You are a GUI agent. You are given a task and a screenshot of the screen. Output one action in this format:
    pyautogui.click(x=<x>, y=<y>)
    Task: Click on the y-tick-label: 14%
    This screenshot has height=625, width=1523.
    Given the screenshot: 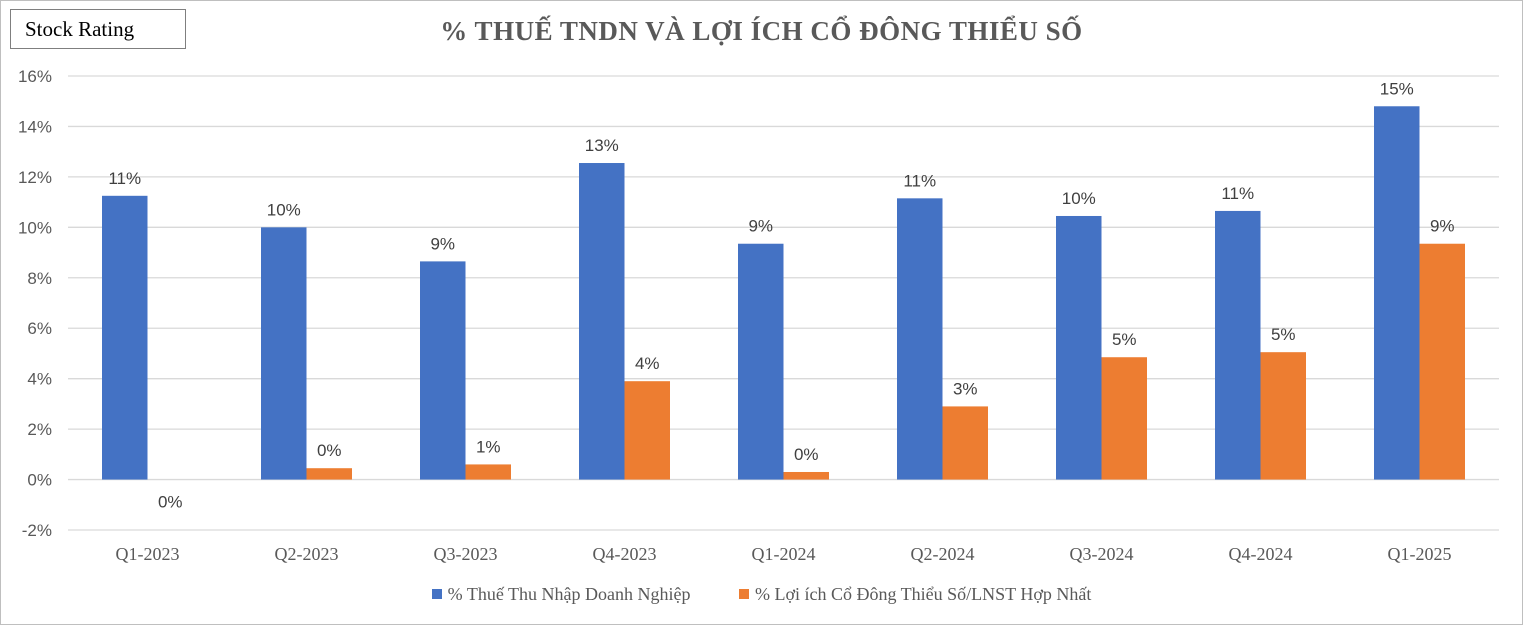 What is the action you would take?
    pyautogui.click(x=35, y=126)
    